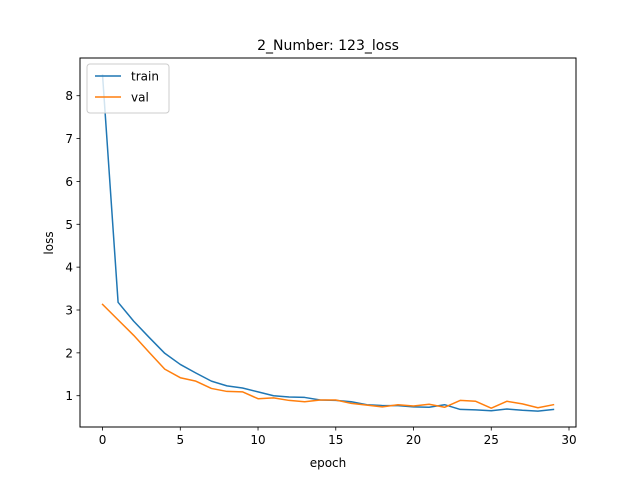  I want to click on x-tick-label: 30, so click(568, 440).